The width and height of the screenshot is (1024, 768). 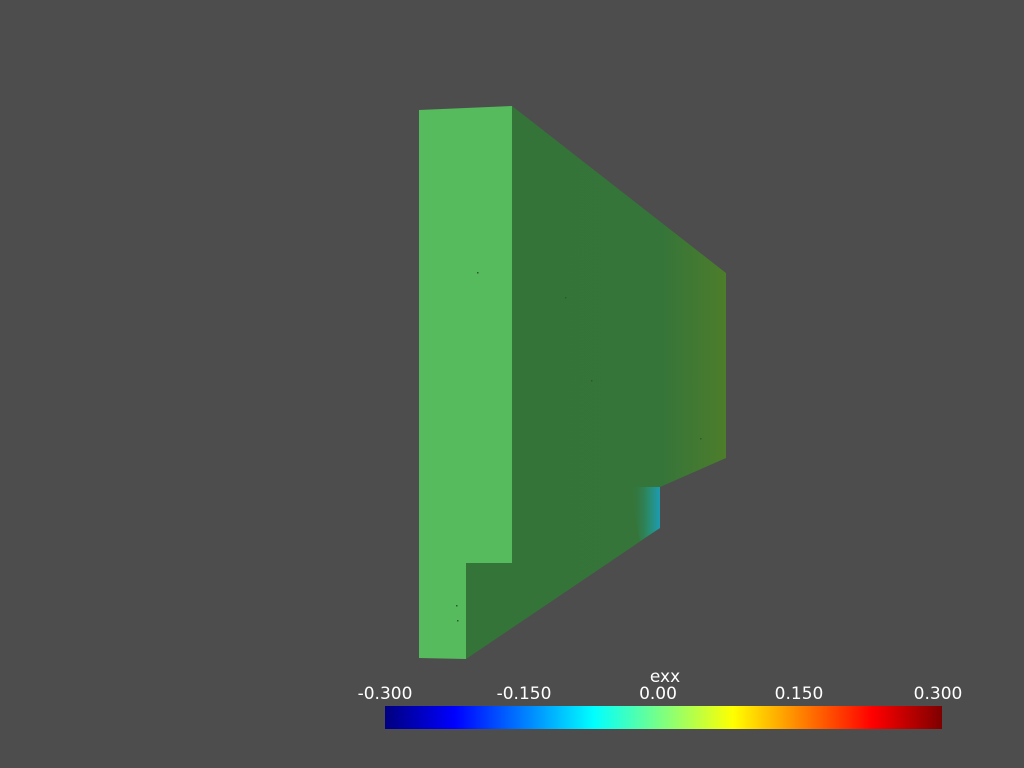 What do you see at coordinates (665, 677) in the screenshot?
I see `scalar-bar-title: exx` at bounding box center [665, 677].